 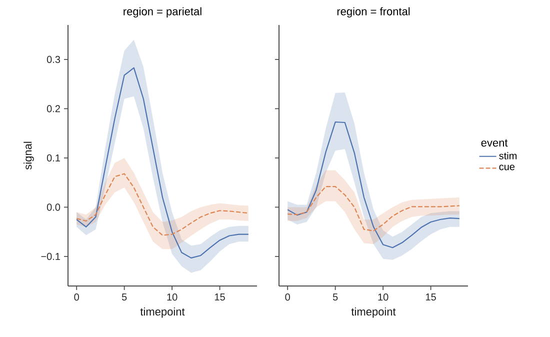 What do you see at coordinates (53, 108) in the screenshot?
I see `y-tick-label: 0.2` at bounding box center [53, 108].